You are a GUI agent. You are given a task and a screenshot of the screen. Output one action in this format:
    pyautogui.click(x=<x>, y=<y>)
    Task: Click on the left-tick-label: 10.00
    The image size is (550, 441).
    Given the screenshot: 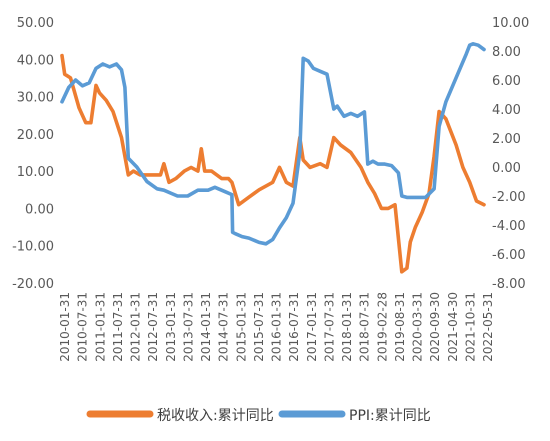 What is the action you would take?
    pyautogui.click(x=35, y=172)
    